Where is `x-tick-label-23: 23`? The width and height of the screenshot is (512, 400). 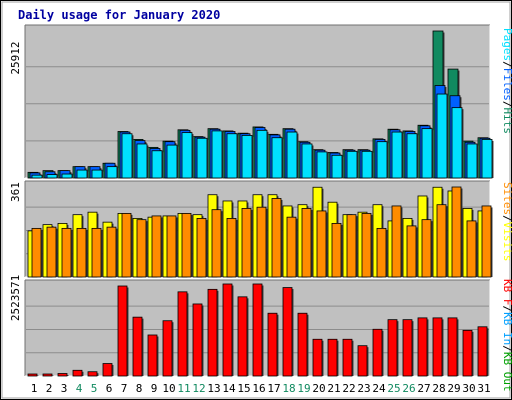 x-tick-label-23: 23 is located at coordinates (363, 388).